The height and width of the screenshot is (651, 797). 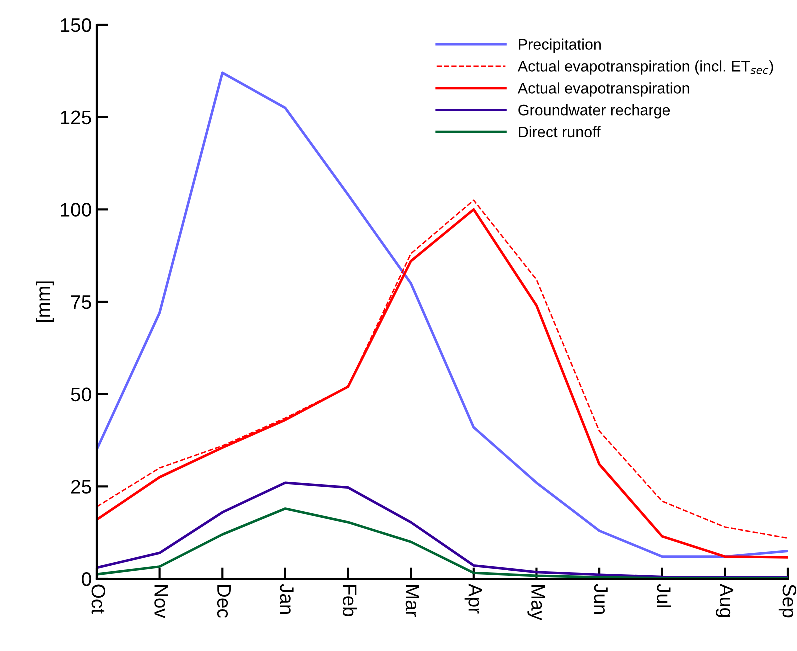 What do you see at coordinates (787, 601) in the screenshot?
I see `x-tick-label: Sep` at bounding box center [787, 601].